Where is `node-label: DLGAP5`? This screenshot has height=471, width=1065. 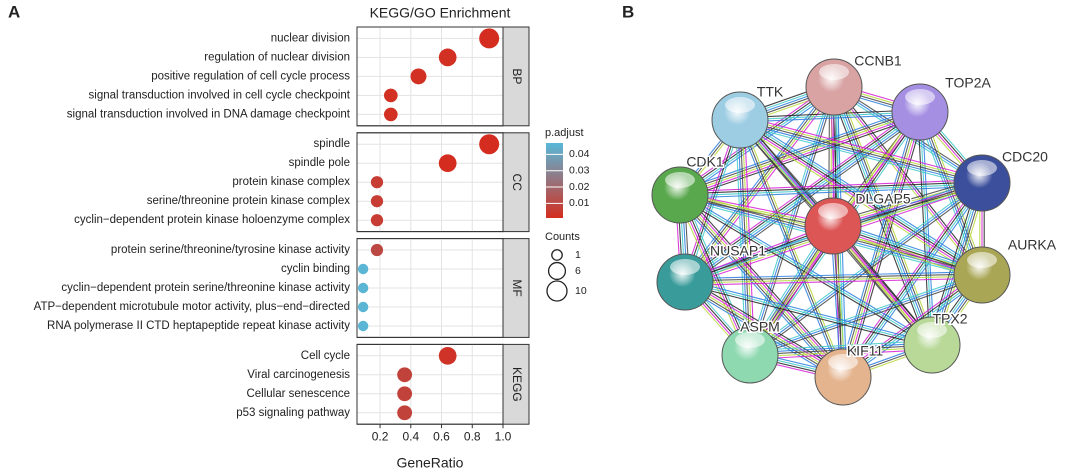
node-label: DLGAP5 is located at coordinates (882, 199).